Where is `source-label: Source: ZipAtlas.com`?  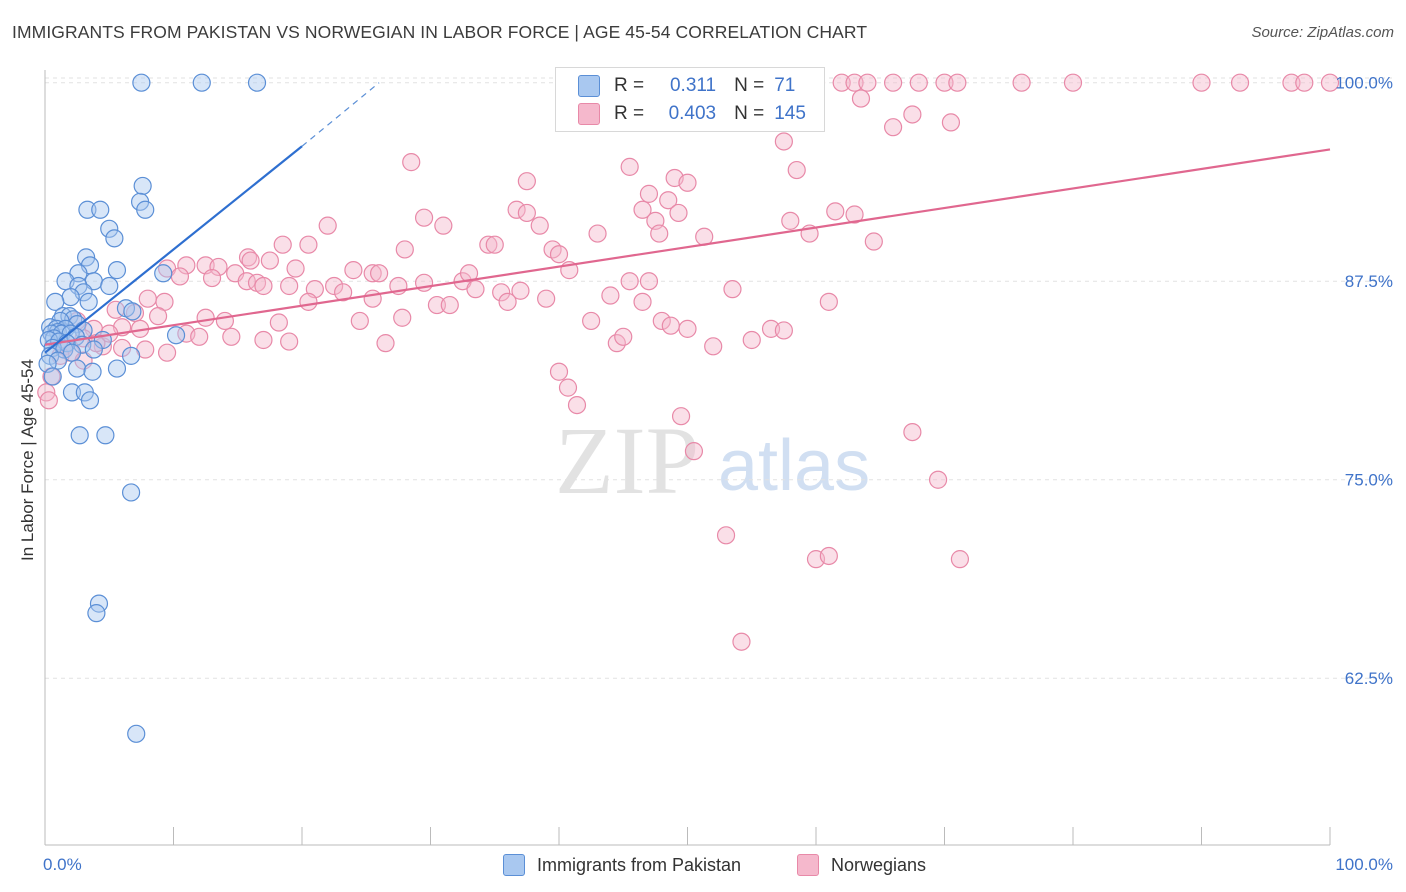
source-label: Source: ZipAtlas.com is located at coordinates (1322, 32).